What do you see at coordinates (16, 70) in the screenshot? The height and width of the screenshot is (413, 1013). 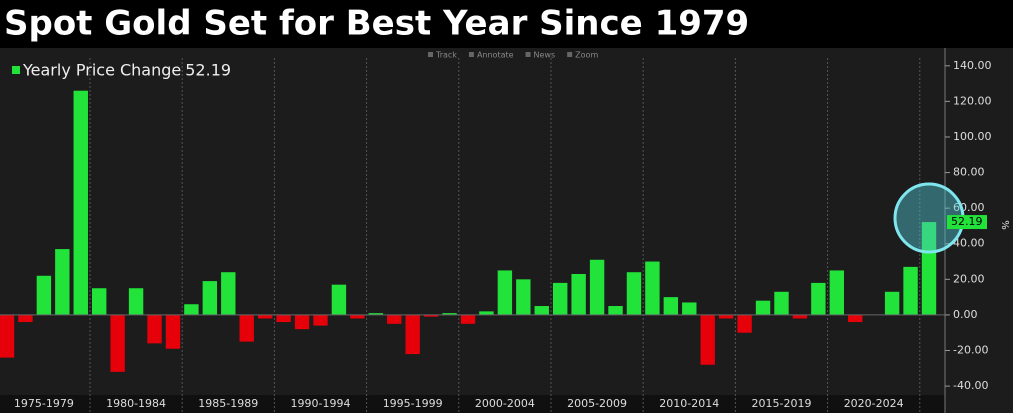 I see `legend-swatch` at bounding box center [16, 70].